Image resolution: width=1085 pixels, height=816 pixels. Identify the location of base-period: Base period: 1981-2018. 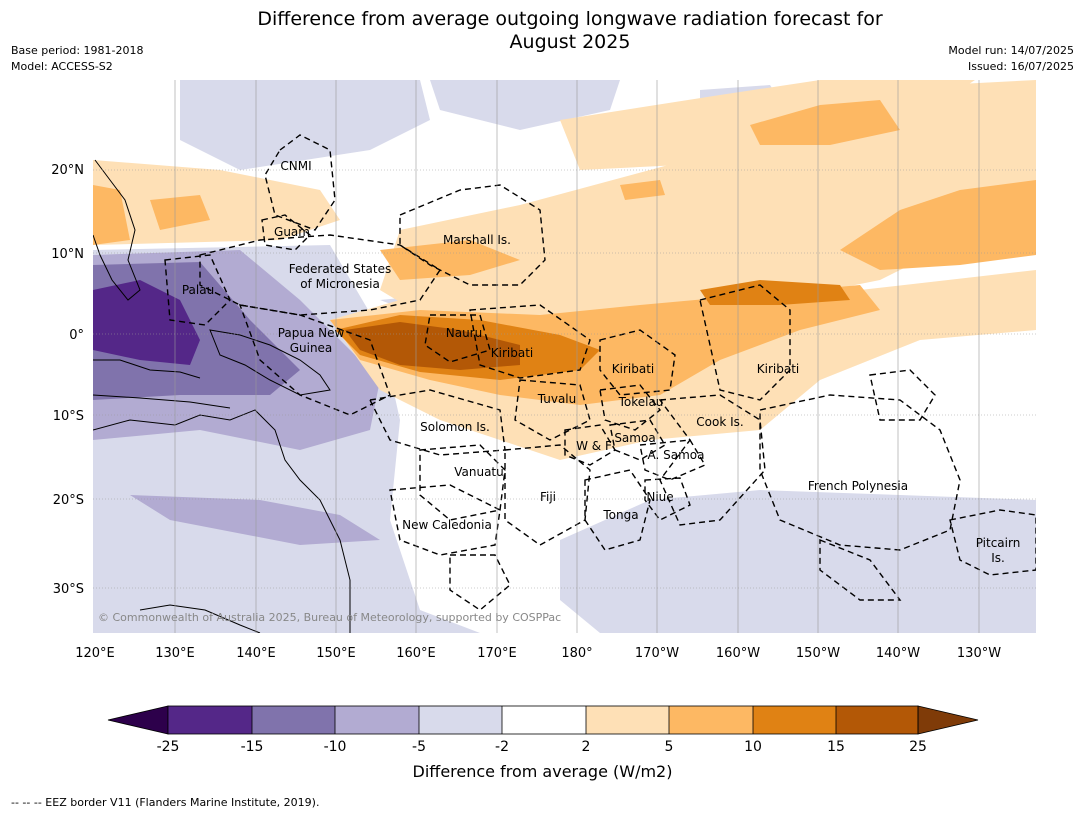
(77, 50).